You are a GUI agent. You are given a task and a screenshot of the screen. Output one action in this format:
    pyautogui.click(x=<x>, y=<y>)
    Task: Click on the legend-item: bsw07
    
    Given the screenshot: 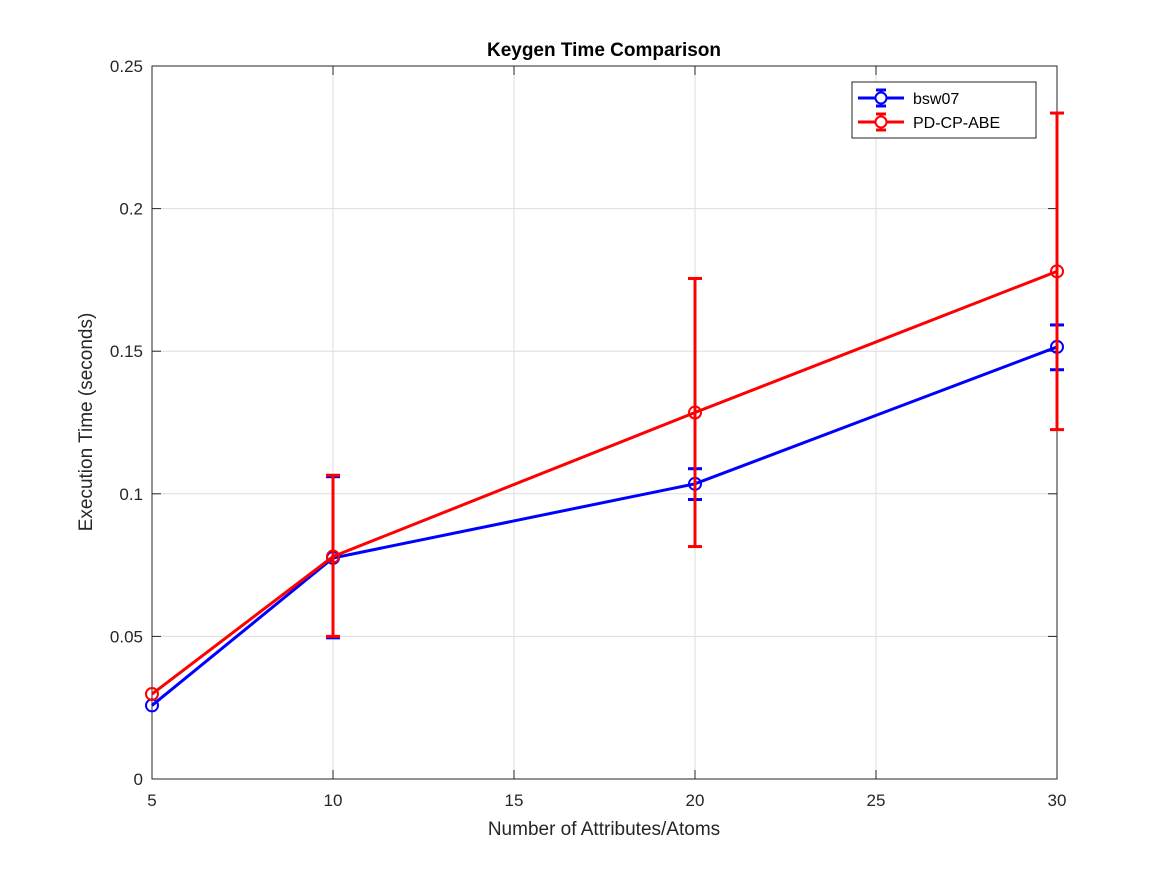 What is the action you would take?
    pyautogui.click(x=908, y=98)
    